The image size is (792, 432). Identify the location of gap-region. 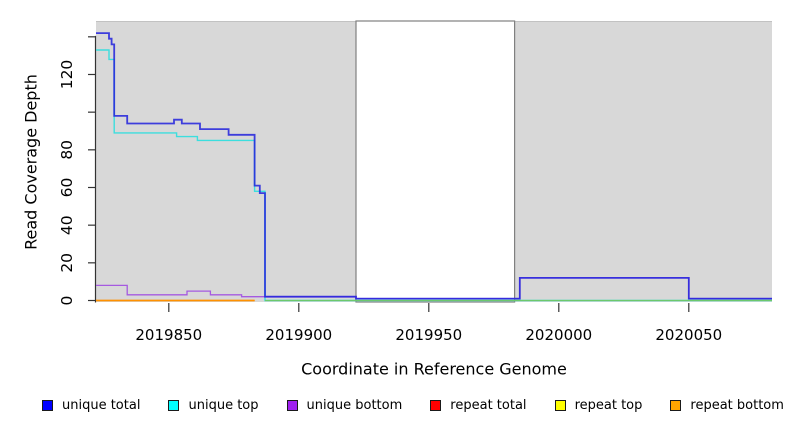
(435, 161).